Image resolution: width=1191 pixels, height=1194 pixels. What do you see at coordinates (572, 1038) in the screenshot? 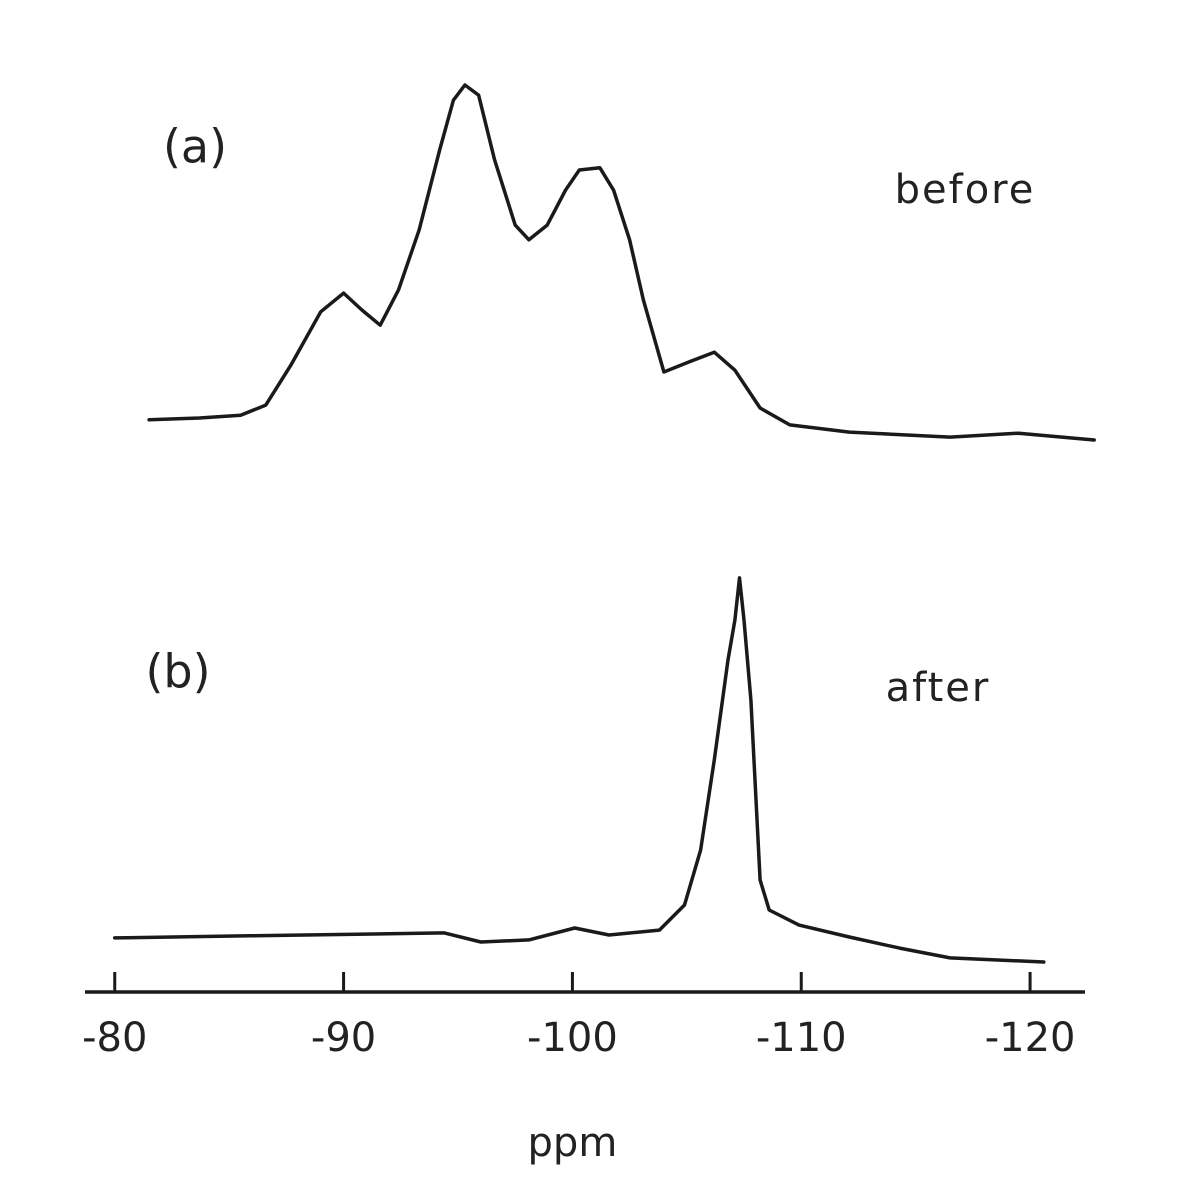
I see `x-tick-label: -100` at bounding box center [572, 1038].